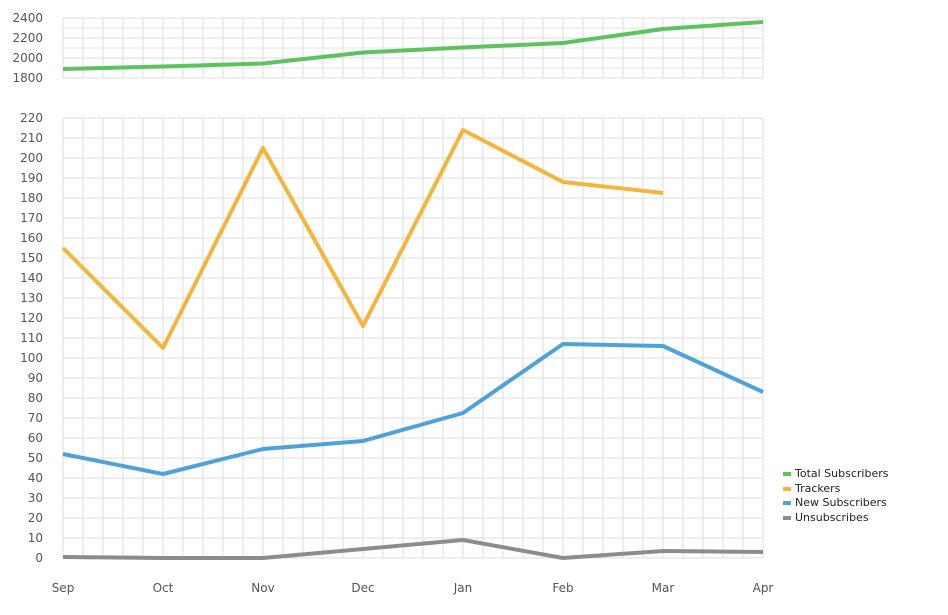 The width and height of the screenshot is (948, 615). Describe the element at coordinates (31, 238) in the screenshot. I see `bottom-y-tick-label: 160` at that location.